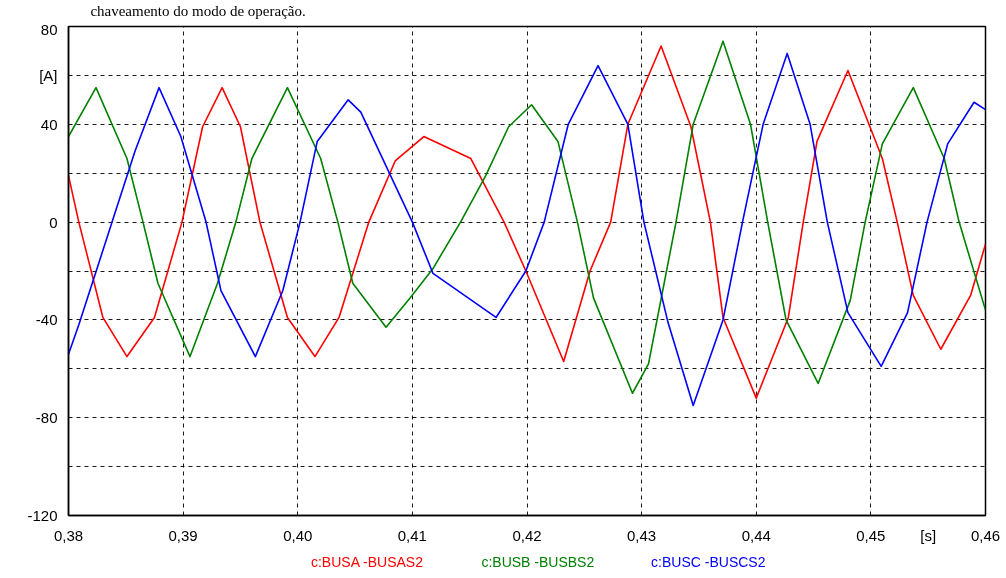  What do you see at coordinates (871, 535) in the screenshot?
I see `x-tick-label: 0,45` at bounding box center [871, 535].